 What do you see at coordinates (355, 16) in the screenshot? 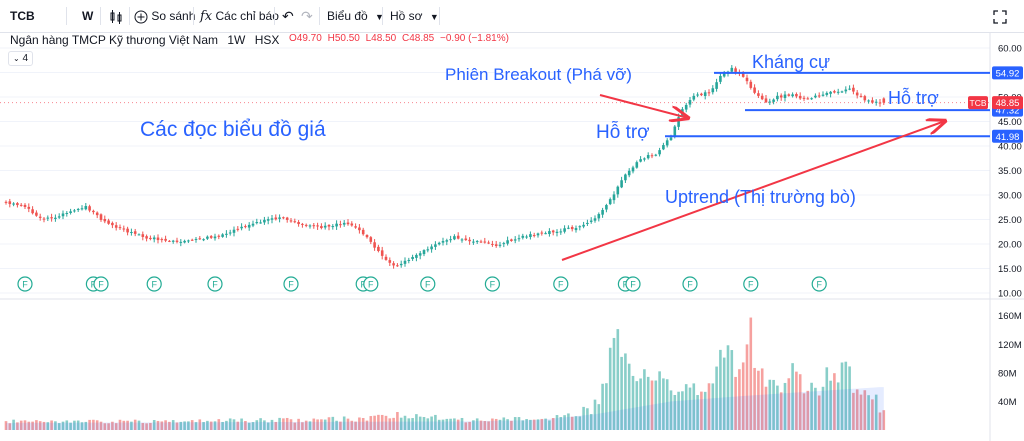
I see `chart-type-dropdown: Biểu đồ ▼` at bounding box center [355, 16].